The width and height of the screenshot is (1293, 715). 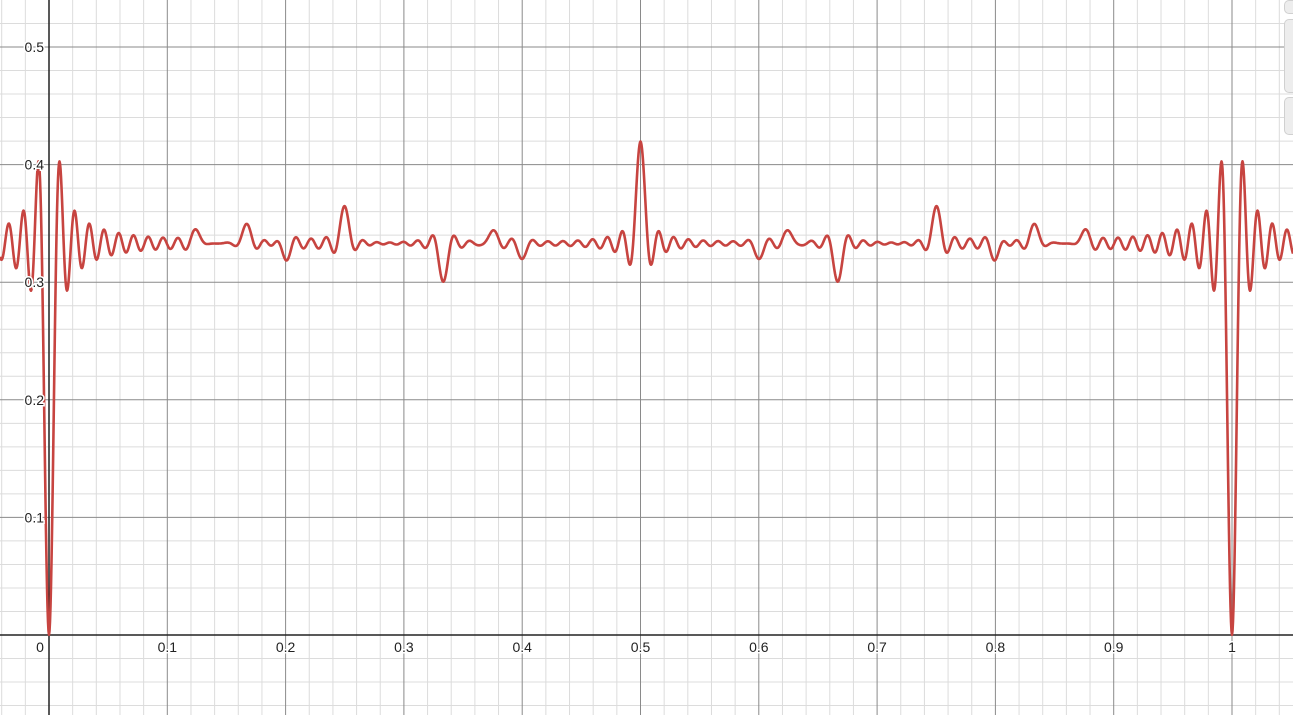 I want to click on y-tick-label: 0.2, so click(x=35, y=400).